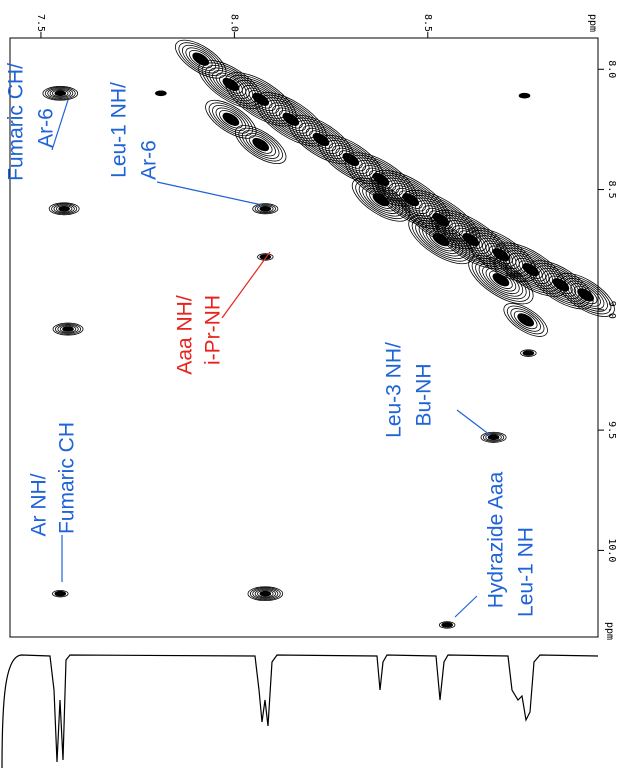 The height and width of the screenshot is (768, 626). What do you see at coordinates (609, 631) in the screenshot?
I see `y-axis-label: ppm` at bounding box center [609, 631].